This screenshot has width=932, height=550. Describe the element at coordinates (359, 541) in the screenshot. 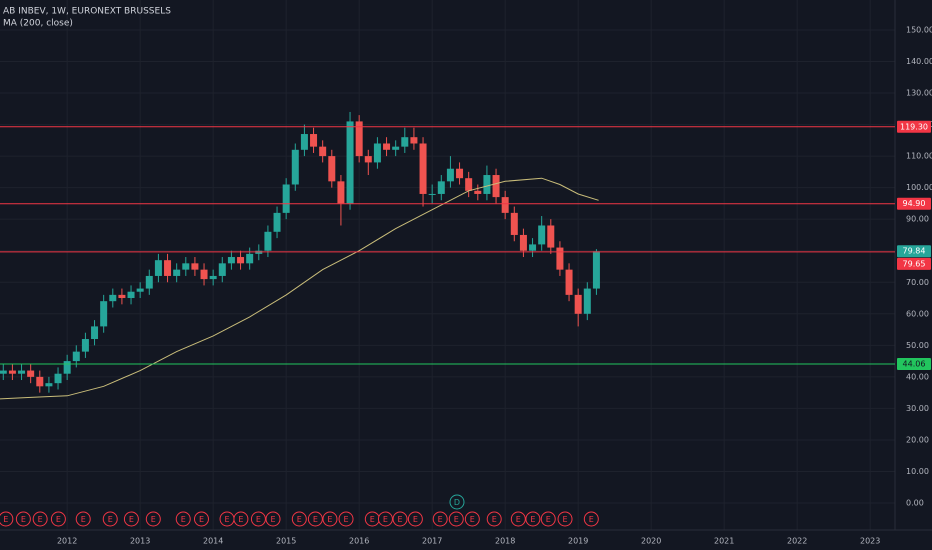

I see `x-tick-label: 2016` at that location.